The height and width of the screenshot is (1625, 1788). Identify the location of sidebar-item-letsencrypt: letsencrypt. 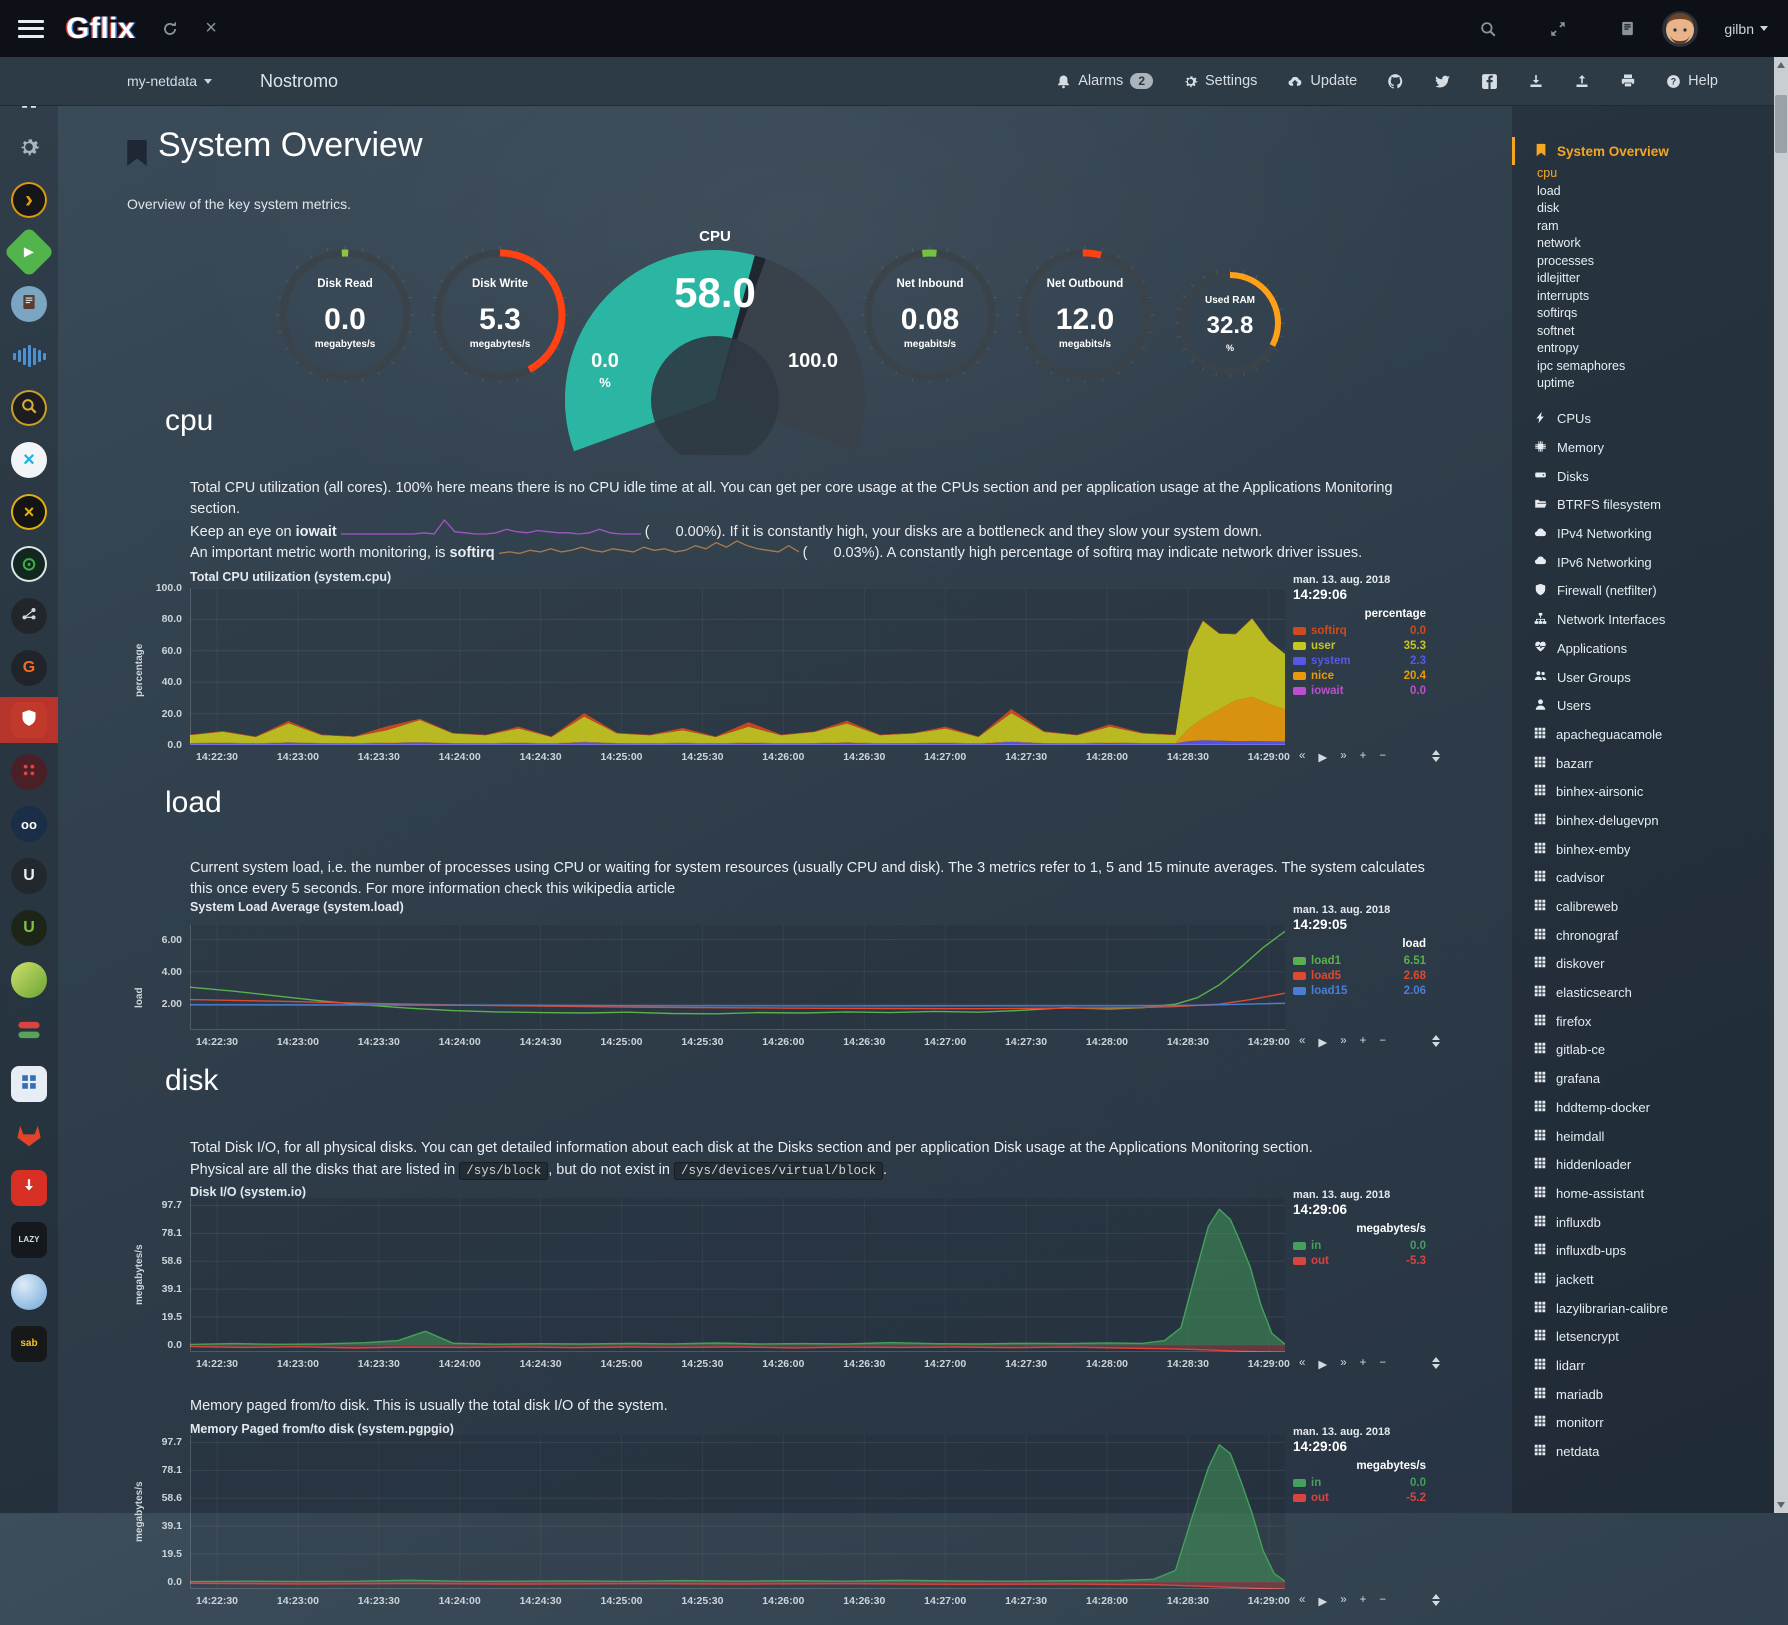
(1643, 1337).